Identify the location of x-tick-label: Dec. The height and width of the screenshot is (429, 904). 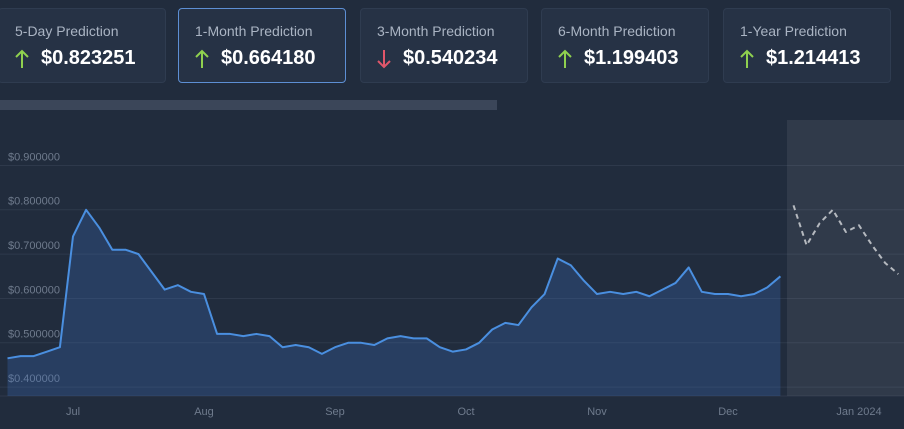
(728, 412).